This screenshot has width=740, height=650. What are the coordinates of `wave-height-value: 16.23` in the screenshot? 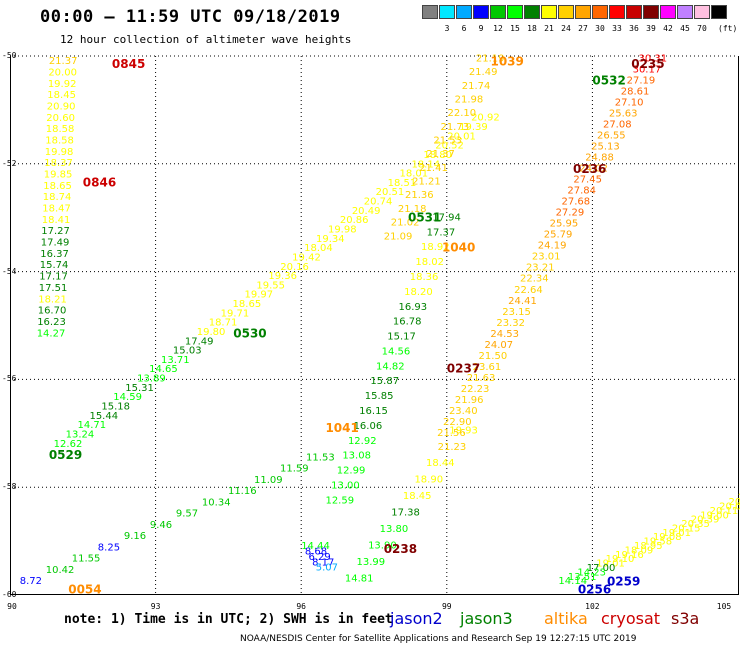 It's located at (51, 322).